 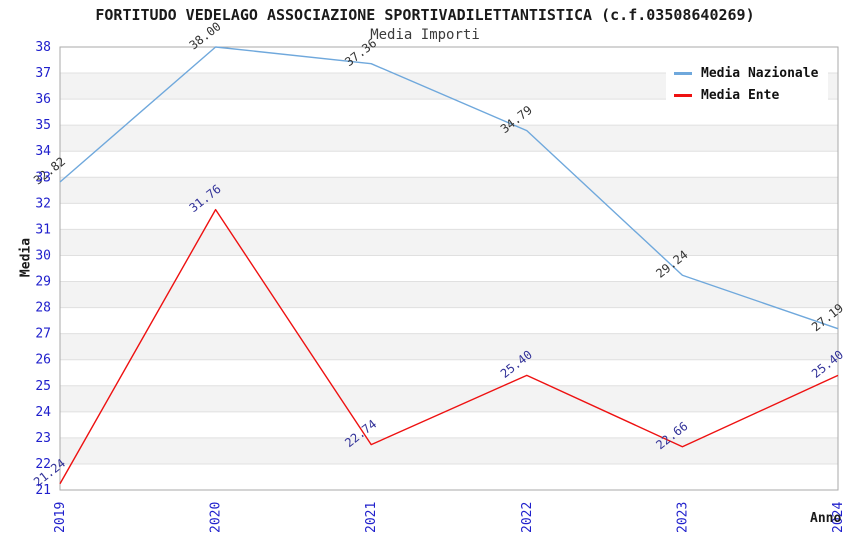 I want to click on svg-text: 26, so click(x=43, y=360).